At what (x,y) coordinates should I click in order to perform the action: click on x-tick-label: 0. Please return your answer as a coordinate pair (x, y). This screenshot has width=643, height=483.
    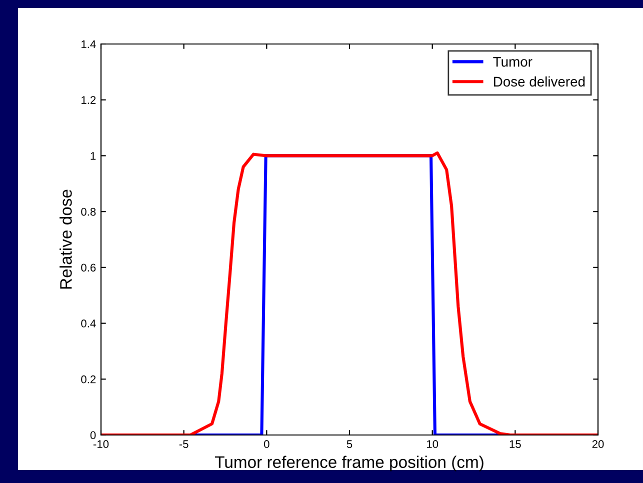
    Looking at the image, I should click on (267, 444).